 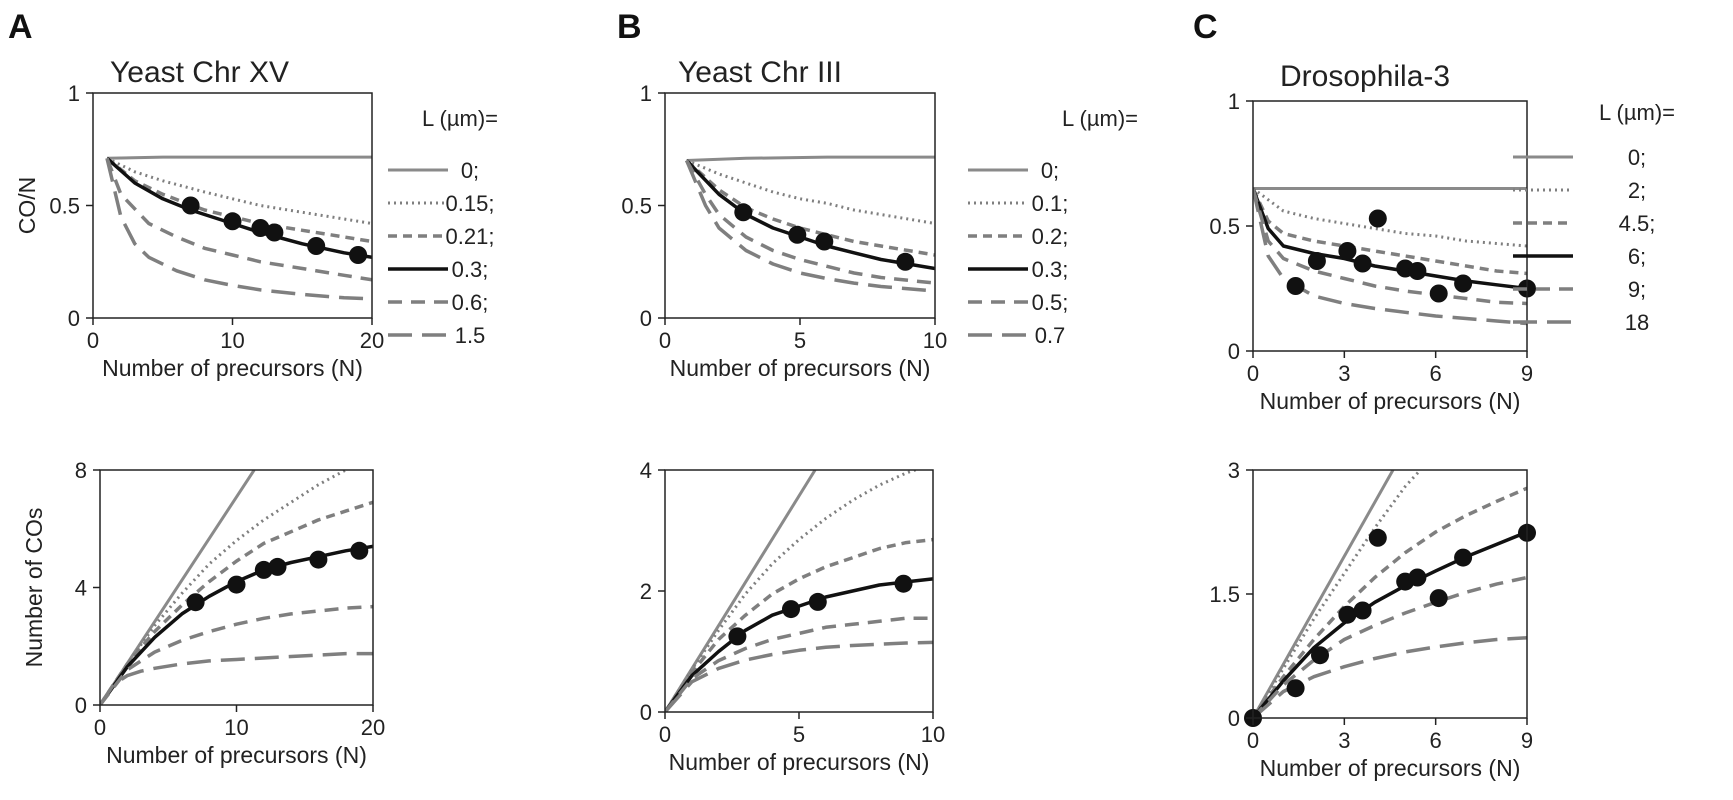 What do you see at coordinates (1050, 335) in the screenshot?
I see `legend-label: 0.7` at bounding box center [1050, 335].